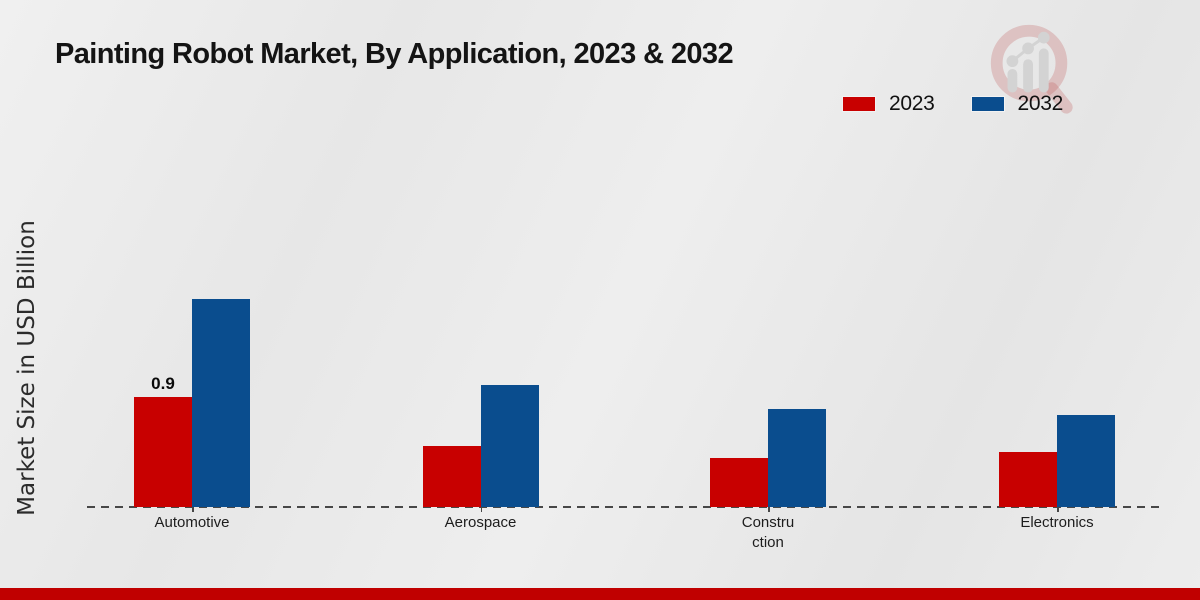 The image size is (1200, 600). I want to click on category-label-line: Automotive, so click(192, 522).